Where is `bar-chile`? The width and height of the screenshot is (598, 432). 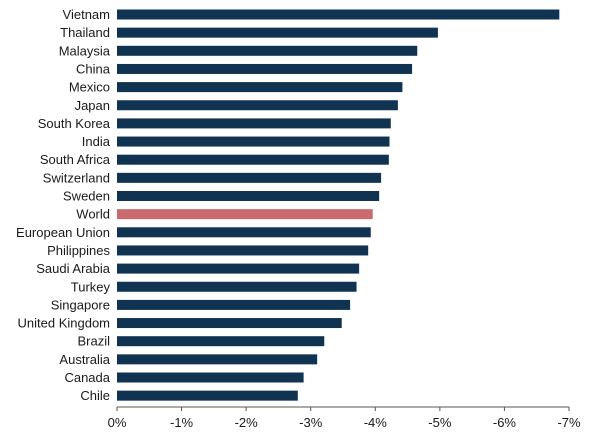
bar-chile is located at coordinates (207, 395).